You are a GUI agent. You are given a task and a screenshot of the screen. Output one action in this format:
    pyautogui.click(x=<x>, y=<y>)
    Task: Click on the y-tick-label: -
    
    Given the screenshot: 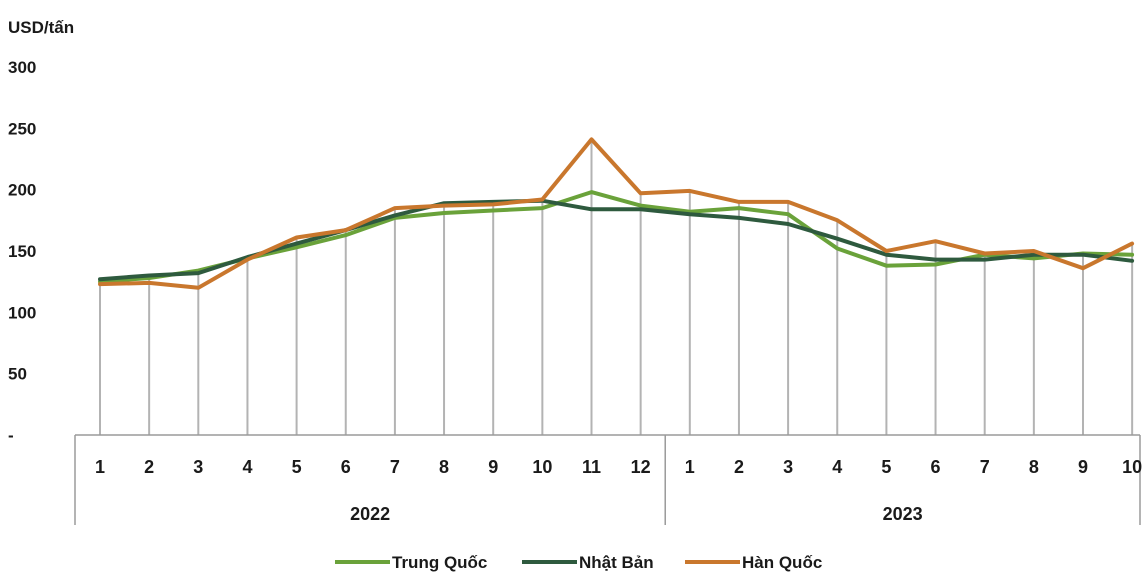 What is the action you would take?
    pyautogui.click(x=11, y=435)
    